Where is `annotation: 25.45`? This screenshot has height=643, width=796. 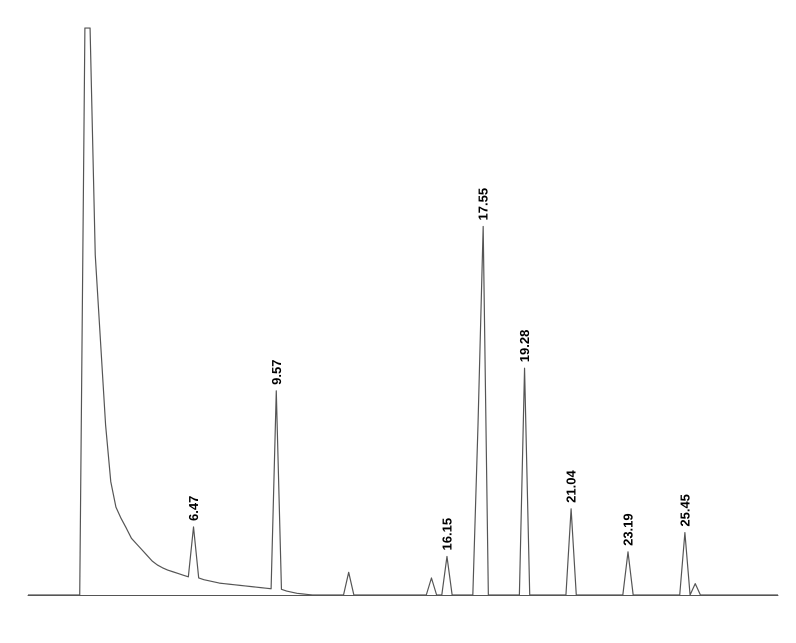 annotation: 25.45 is located at coordinates (684, 510).